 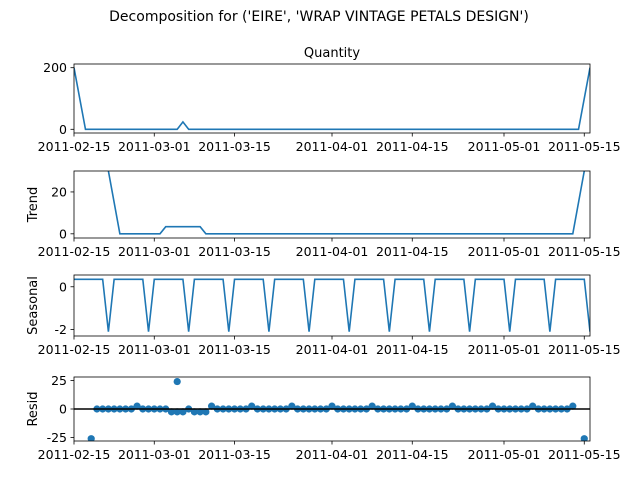 What do you see at coordinates (57, 437) in the screenshot?
I see `y-tick-label: -25` at bounding box center [57, 437].